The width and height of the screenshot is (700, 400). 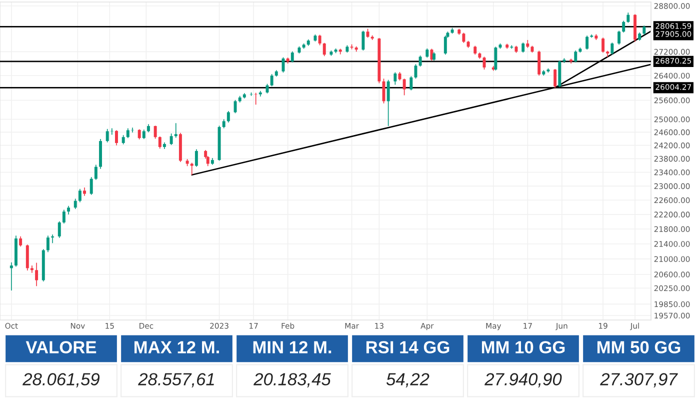 I want to click on text: 28.061,59, so click(x=61, y=380).